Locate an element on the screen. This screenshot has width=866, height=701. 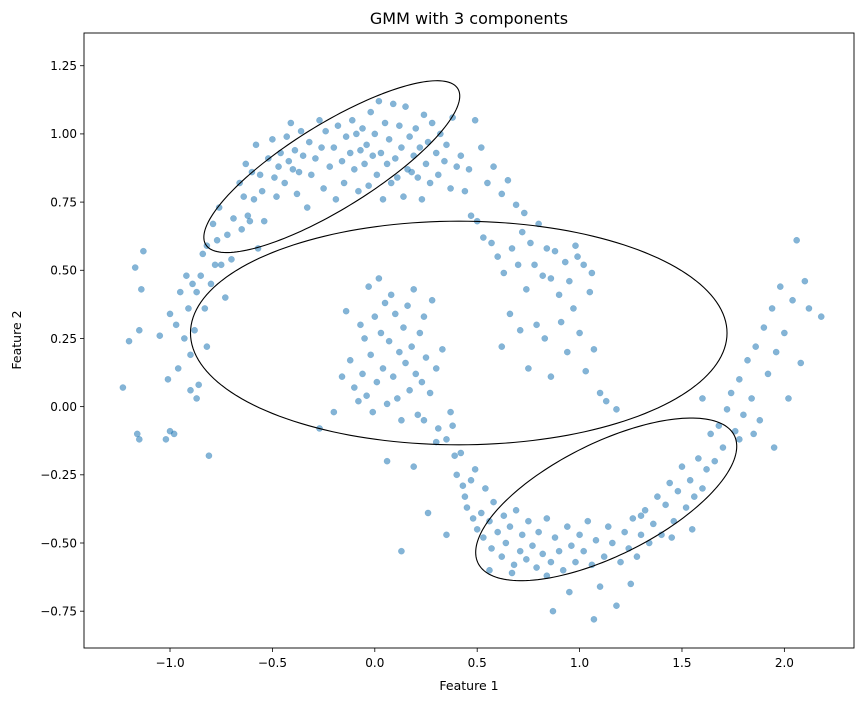
x-tick-label: −0.5 is located at coordinates (272, 663).